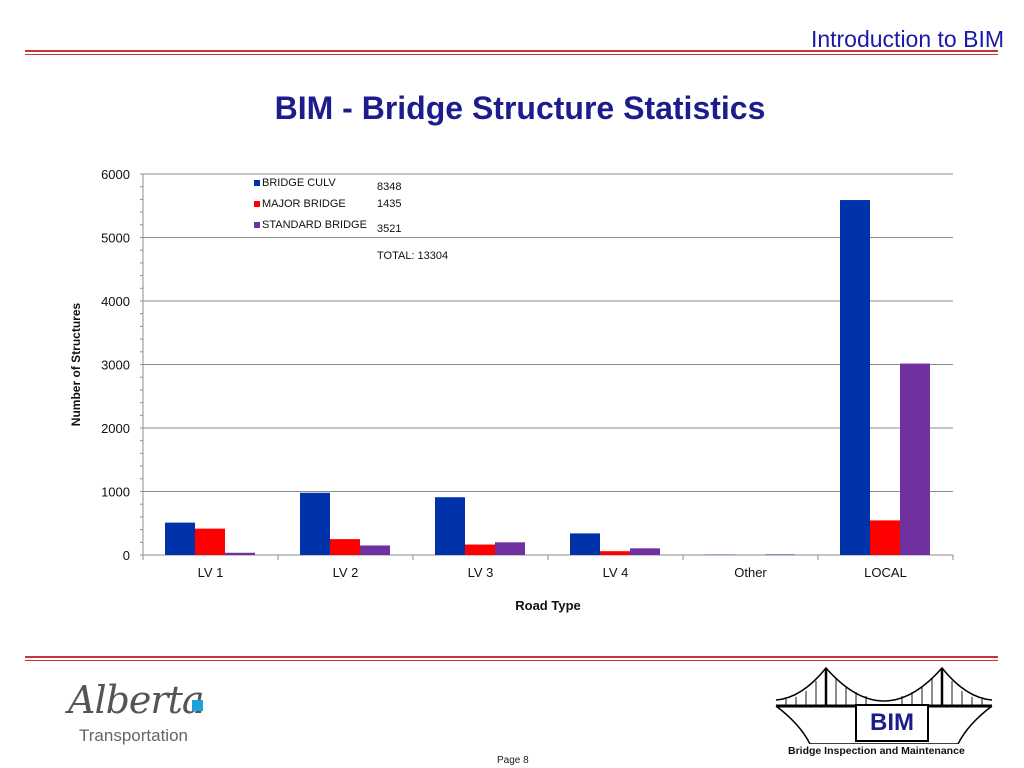 This screenshot has width=1024, height=768. What do you see at coordinates (389, 187) in the screenshot?
I see `legend-total: 8348` at bounding box center [389, 187].